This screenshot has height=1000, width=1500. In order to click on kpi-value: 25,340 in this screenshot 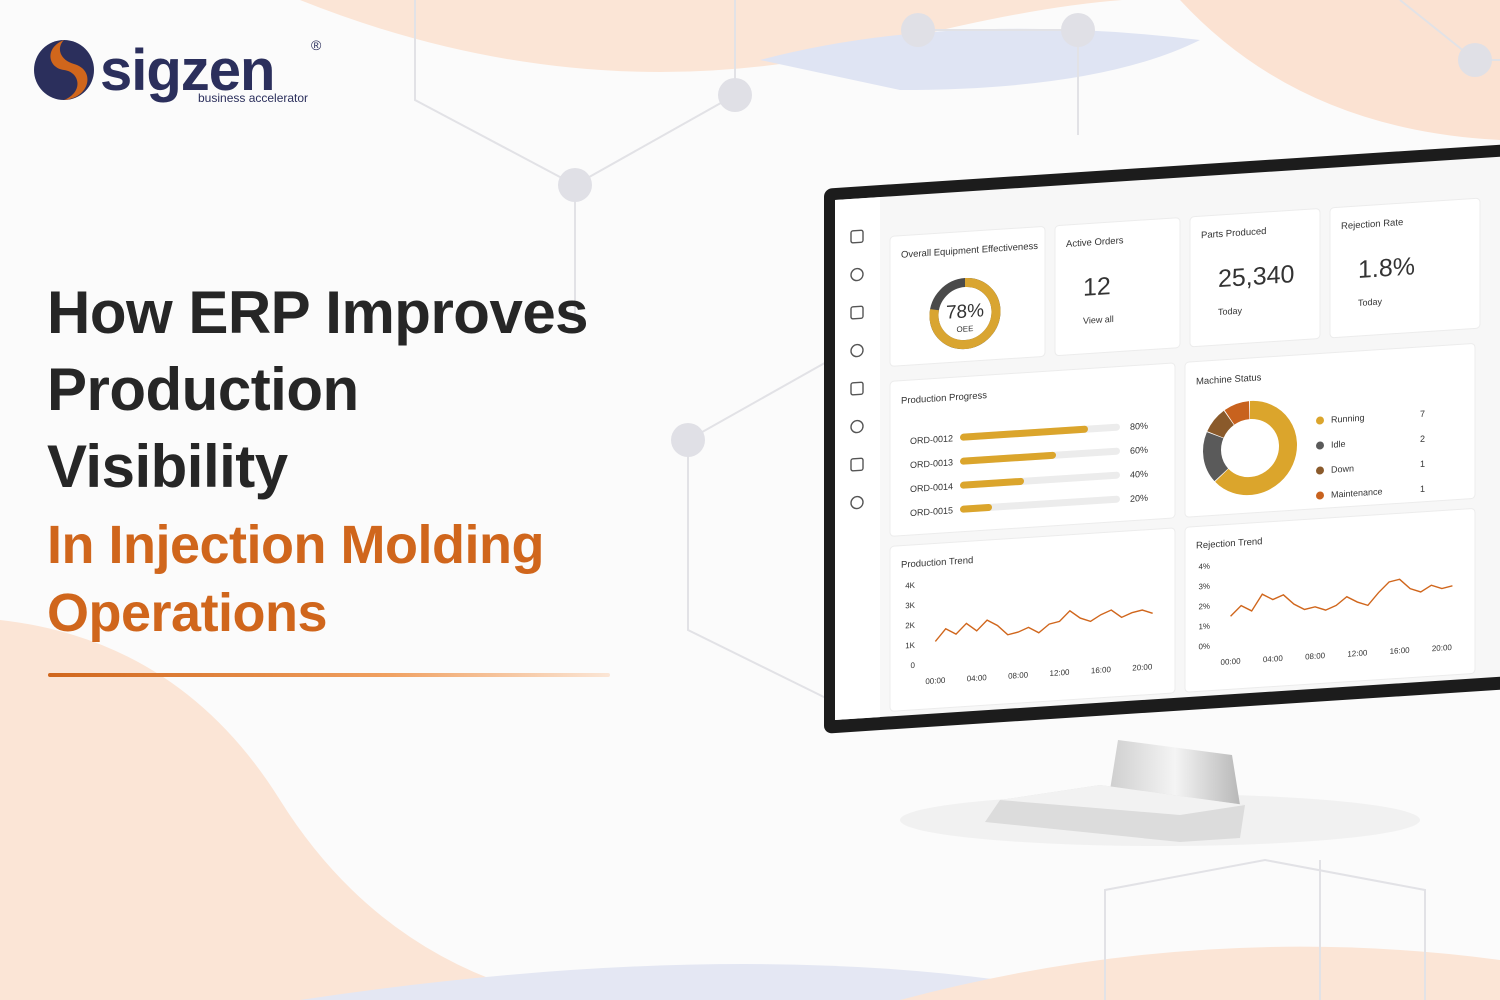, I will do `click(1256, 276)`.